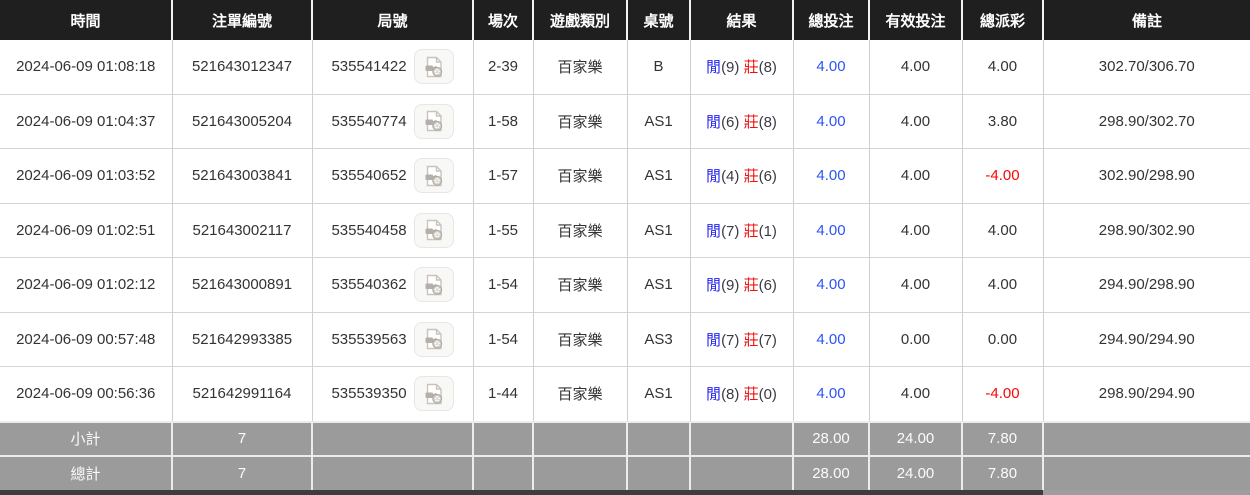  Describe the element at coordinates (1146, 285) in the screenshot. I see `cell-remark: 294.90/298.90` at that location.